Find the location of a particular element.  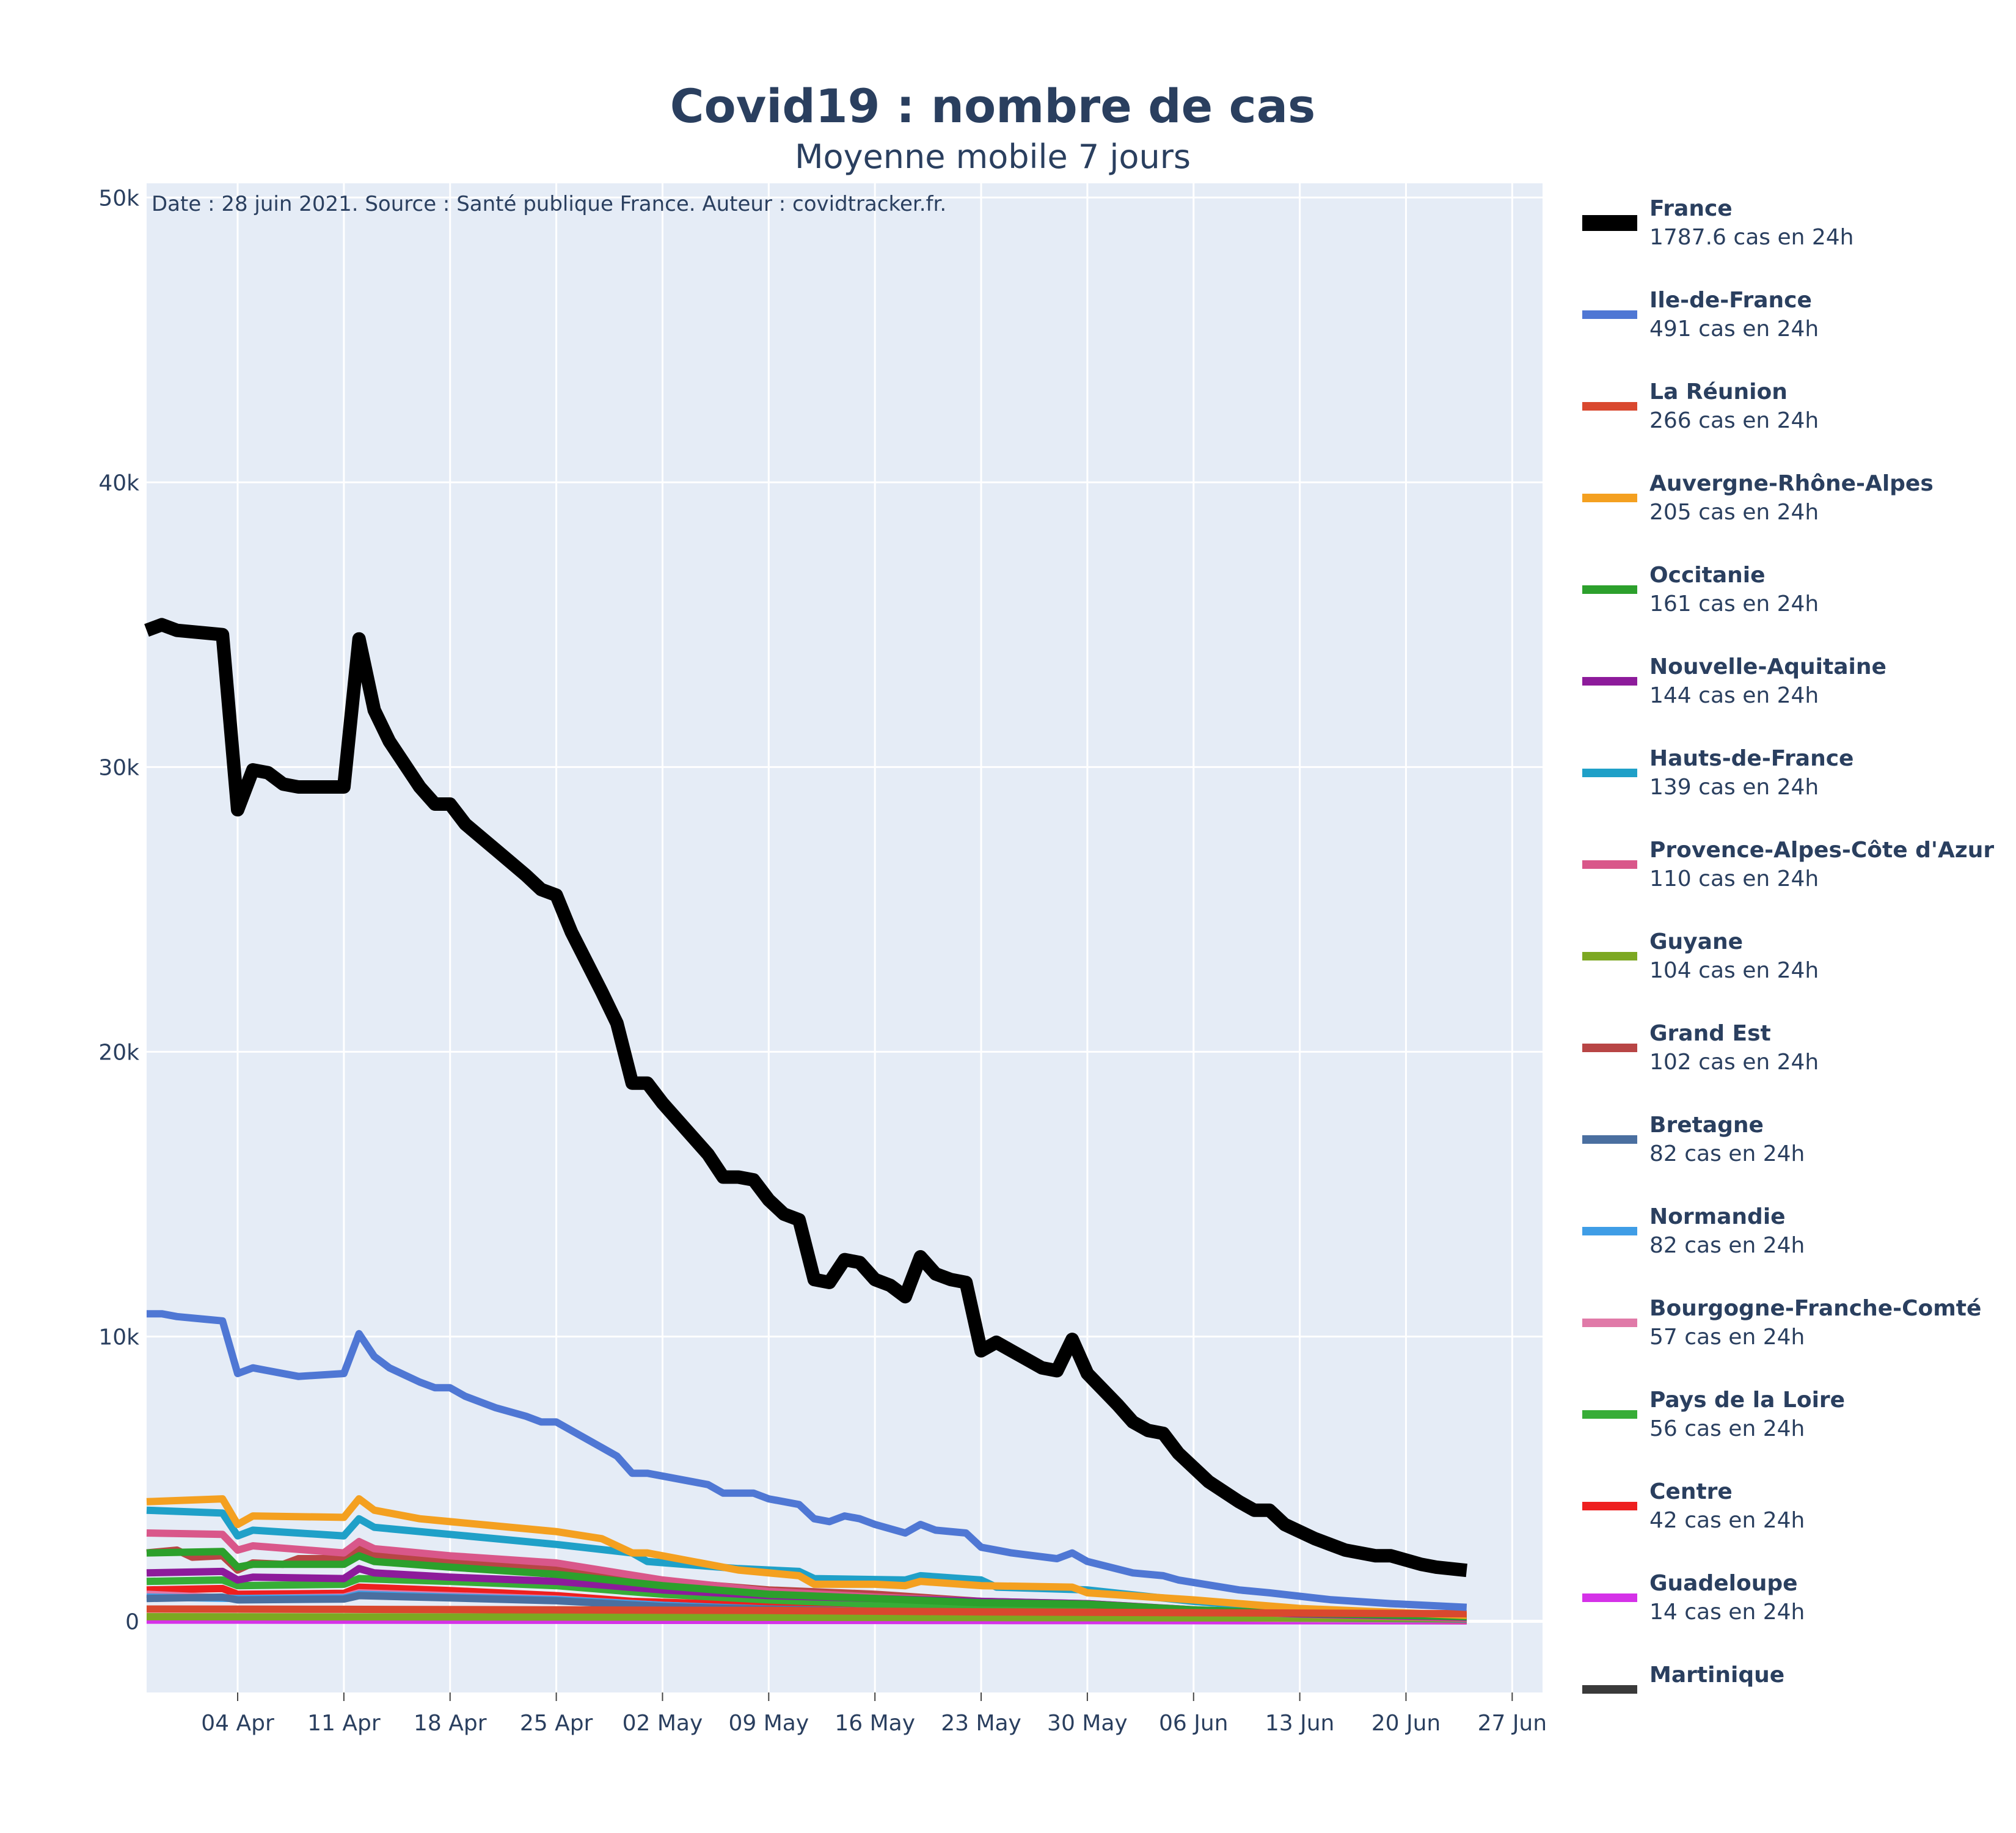

legend-item: Auvergne-Rhône-Alpes 205 cas en 24h is located at coordinates (1758, 498).